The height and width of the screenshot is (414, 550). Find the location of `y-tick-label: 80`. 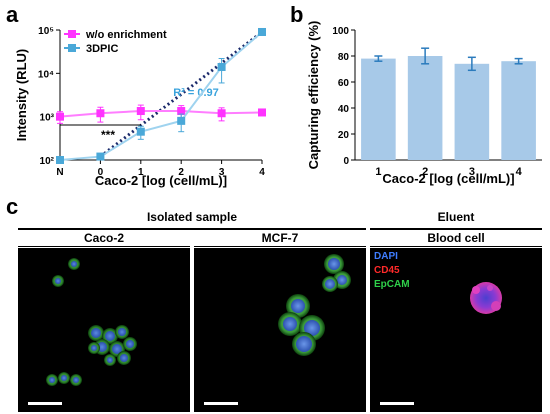

y-tick-label: 80 is located at coordinates (344, 57).